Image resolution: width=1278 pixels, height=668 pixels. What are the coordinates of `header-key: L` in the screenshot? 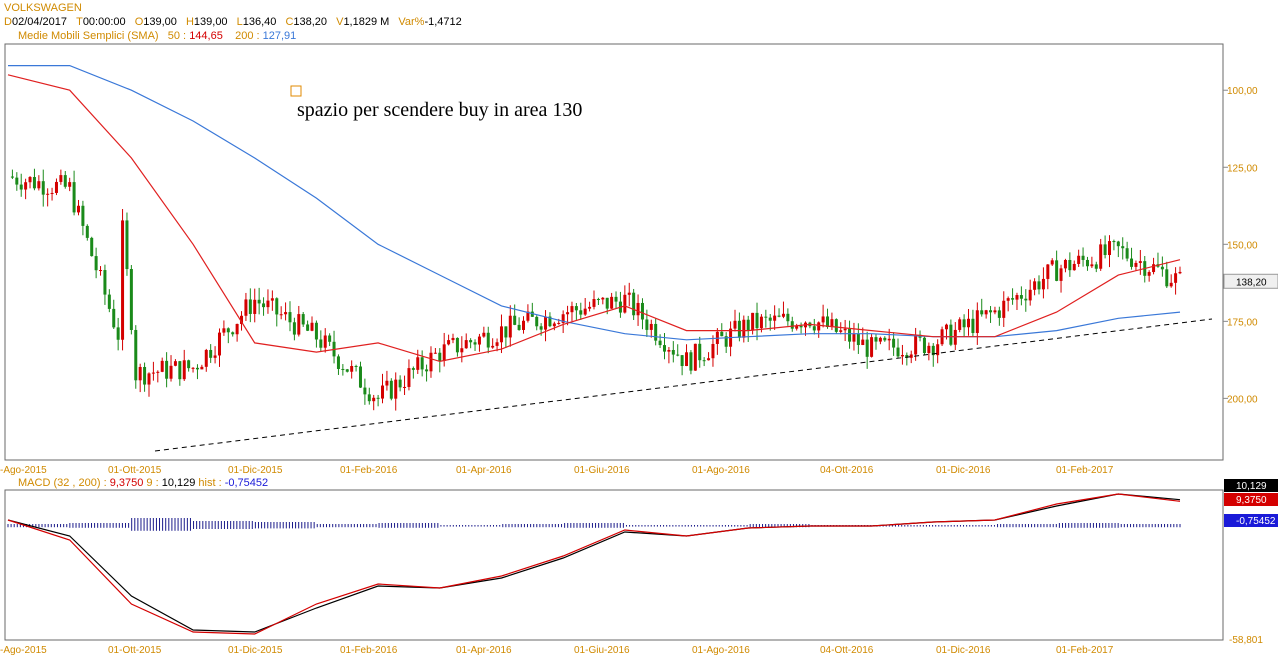 It's located at (239, 22).